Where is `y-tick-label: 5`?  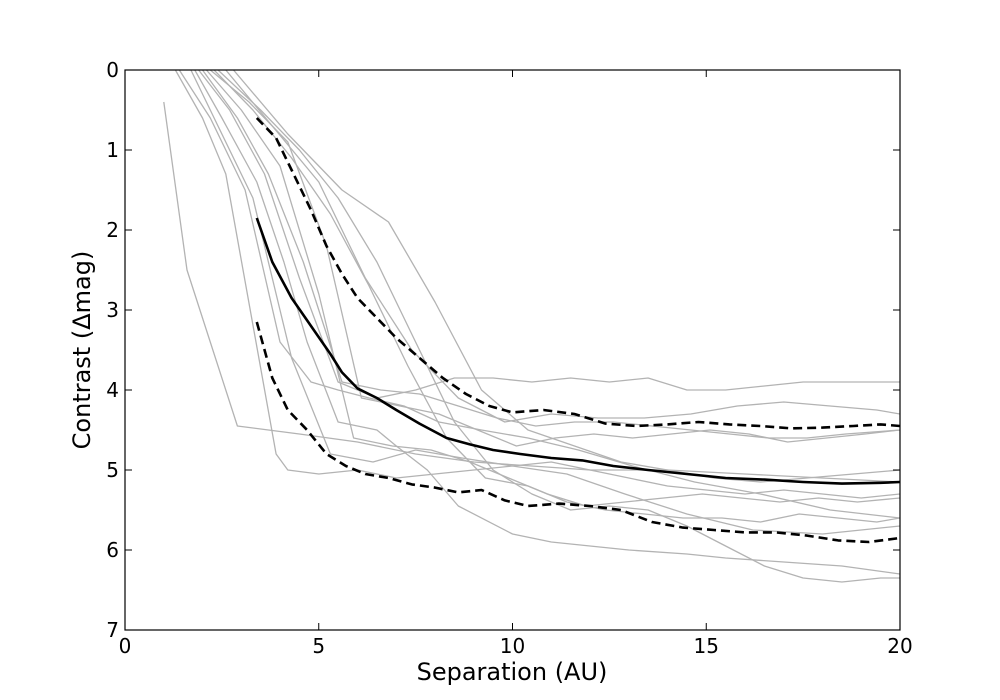 y-tick-label: 5 is located at coordinates (112, 470).